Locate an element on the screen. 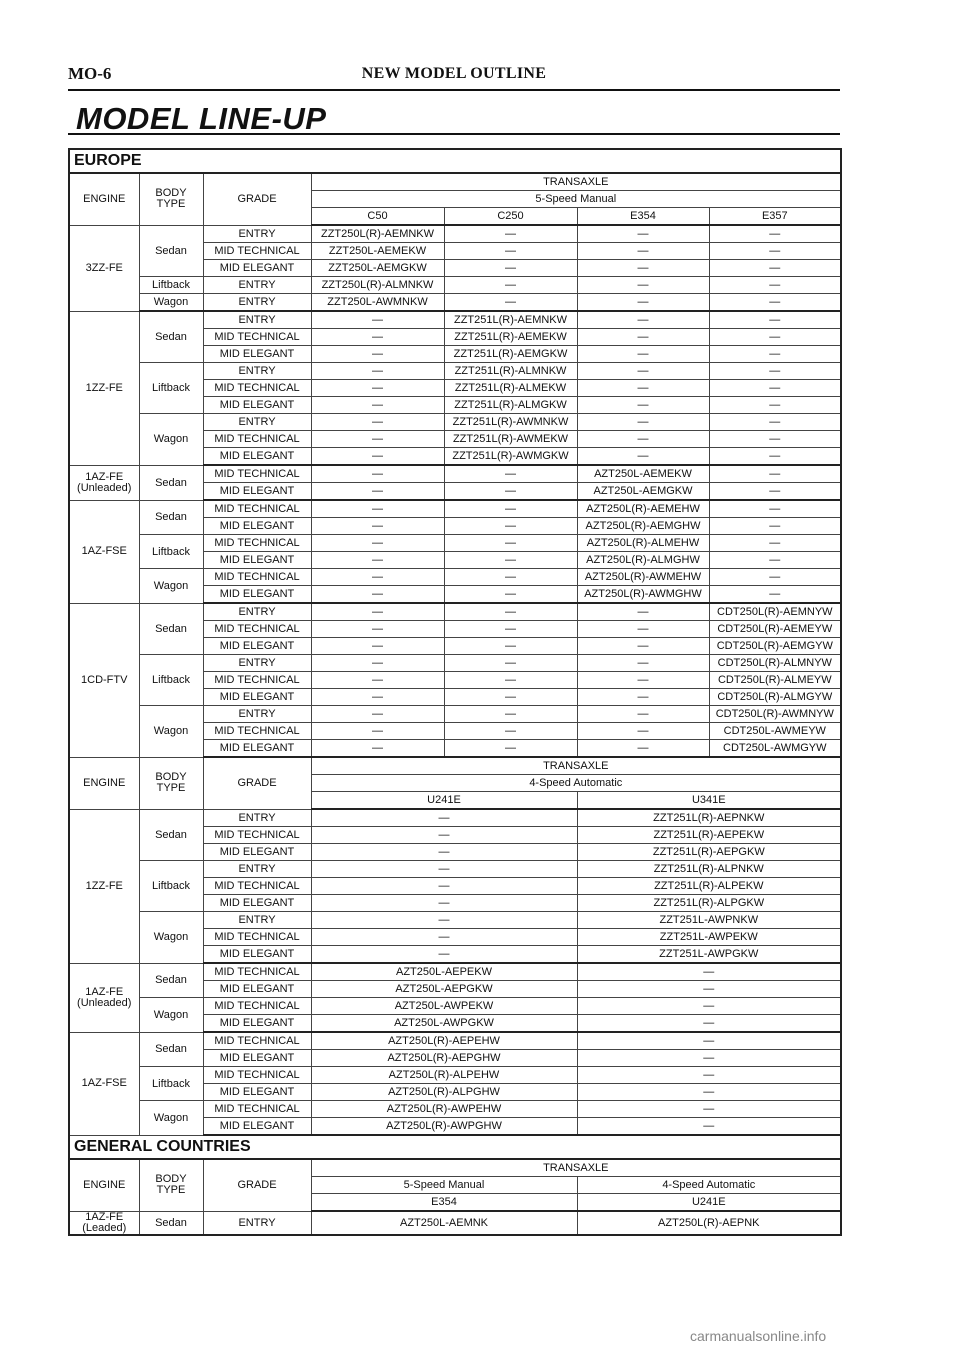  europe-manual-model-row: MID ELEGANT — ZZT251L(R)-ALMGKW — — is located at coordinates (455, 405).